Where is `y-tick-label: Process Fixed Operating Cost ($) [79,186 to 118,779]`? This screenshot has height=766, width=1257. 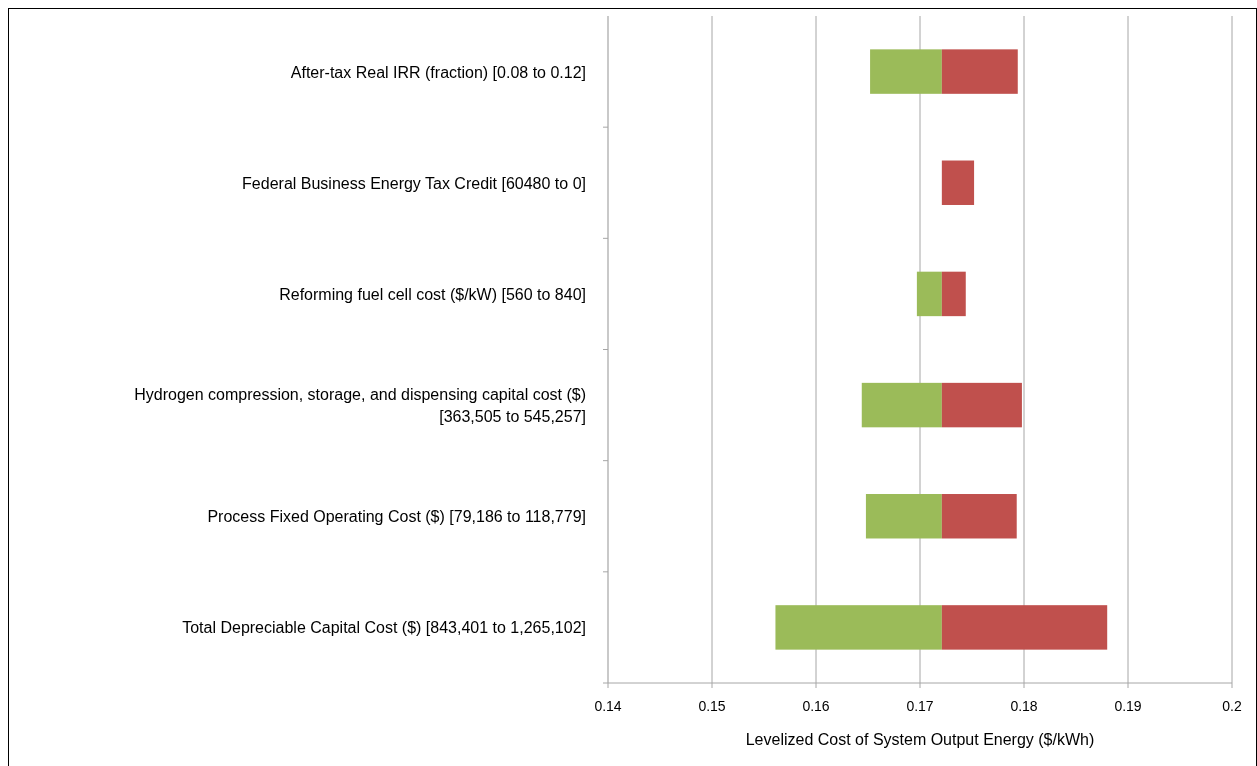
y-tick-label: Process Fixed Operating Cost ($) [79,186 to 118,779] is located at coordinates (396, 517).